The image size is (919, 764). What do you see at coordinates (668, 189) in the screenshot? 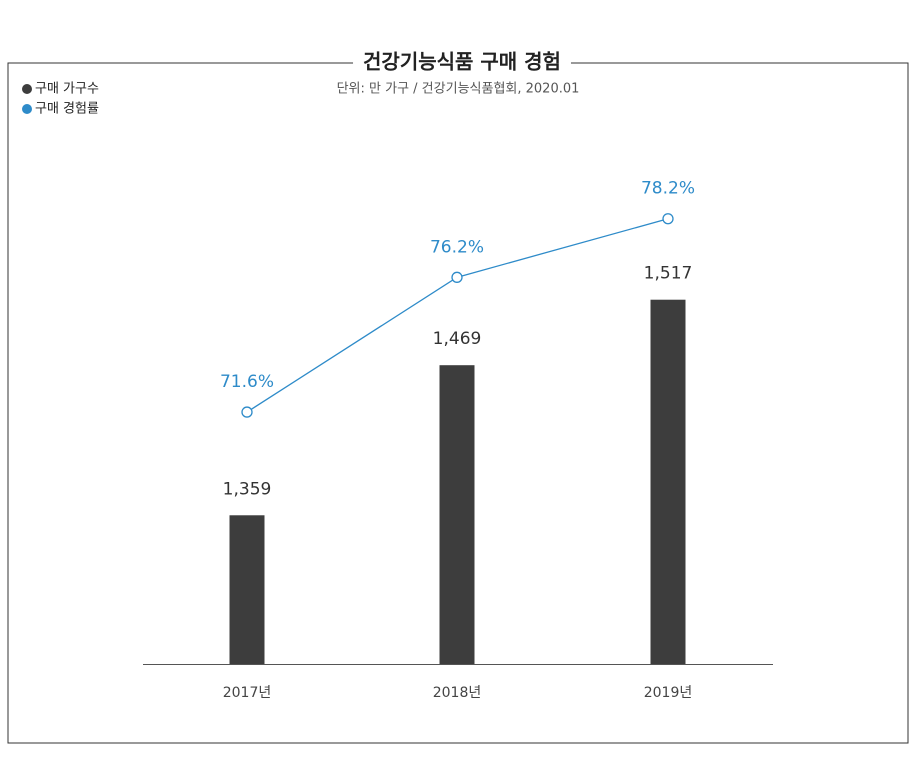
I see `value-label: 78.2%` at bounding box center [668, 189].